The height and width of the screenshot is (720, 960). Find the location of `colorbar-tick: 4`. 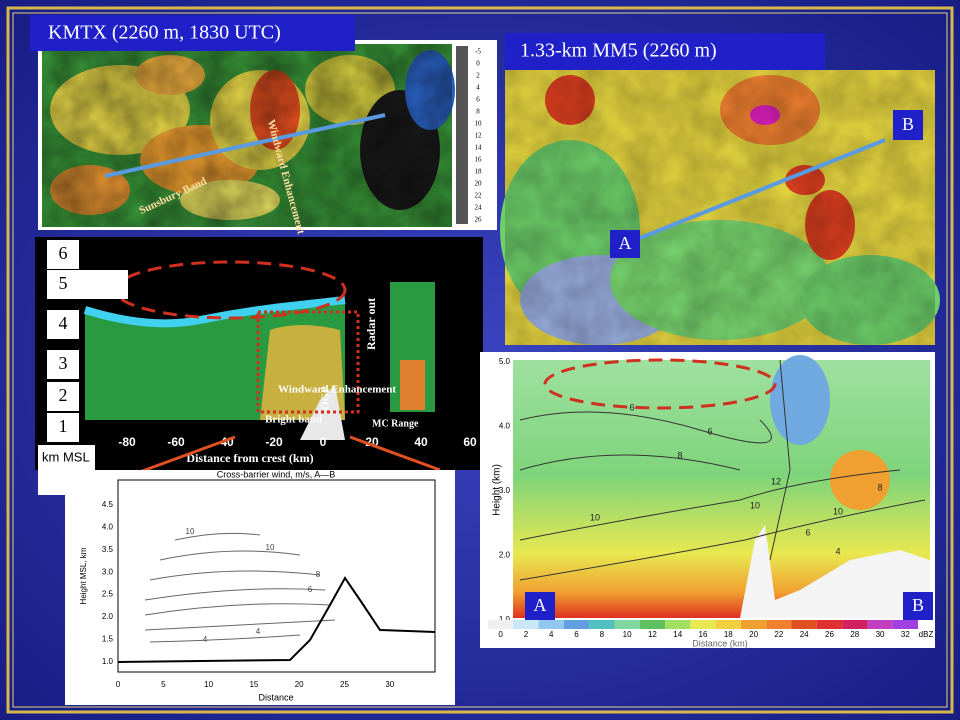

colorbar-tick: 4 is located at coordinates (551, 634).